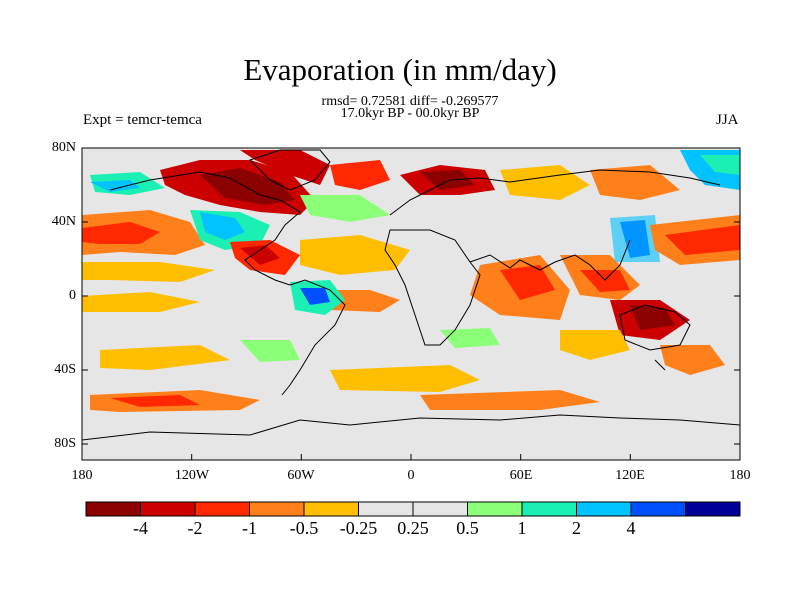 The height and width of the screenshot is (600, 800). What do you see at coordinates (400, 69) in the screenshot?
I see `figure-title: Evaporation (in mm/day)` at bounding box center [400, 69].